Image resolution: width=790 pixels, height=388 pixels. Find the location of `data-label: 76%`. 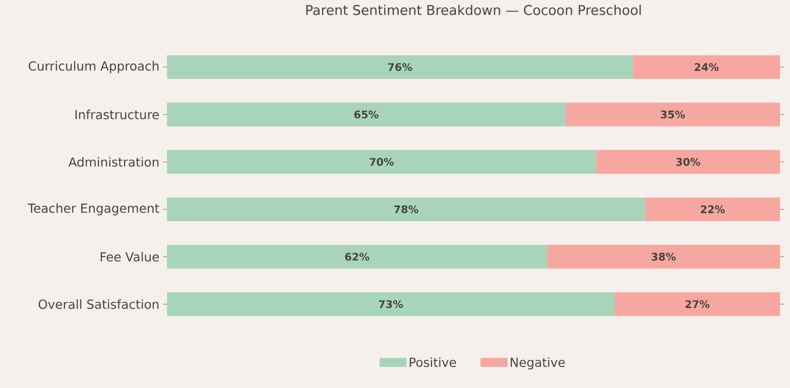

data-label: 76% is located at coordinates (400, 67).